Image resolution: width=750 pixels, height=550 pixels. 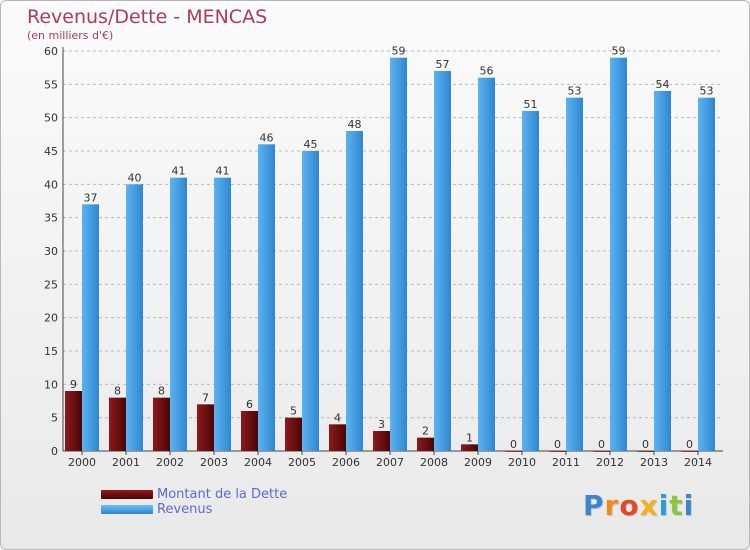 I want to click on x-tick-label: 2002, so click(x=170, y=462).